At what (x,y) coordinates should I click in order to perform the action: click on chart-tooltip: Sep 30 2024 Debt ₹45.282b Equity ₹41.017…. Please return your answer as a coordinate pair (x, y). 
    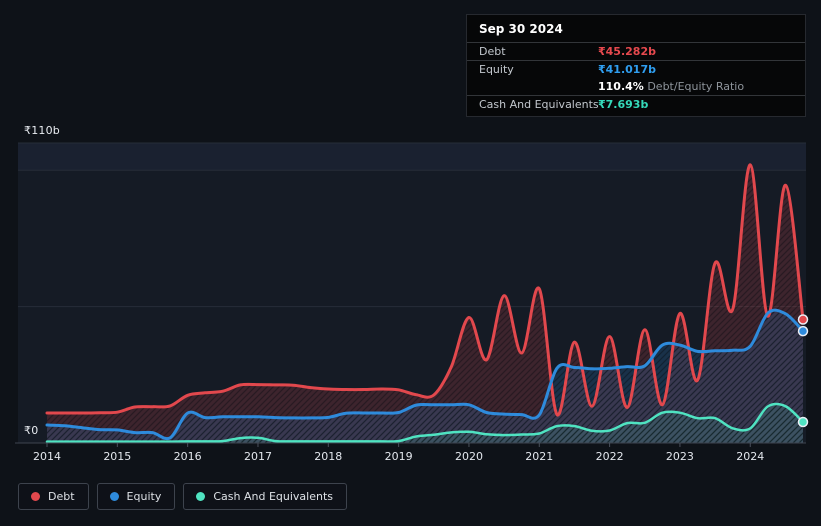
    Looking at the image, I should click on (636, 65).